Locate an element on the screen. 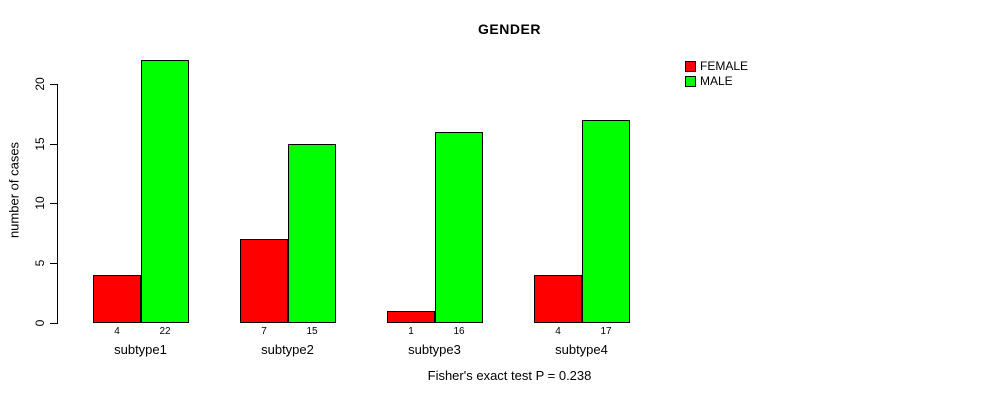  legend-swatch-male is located at coordinates (690, 81).